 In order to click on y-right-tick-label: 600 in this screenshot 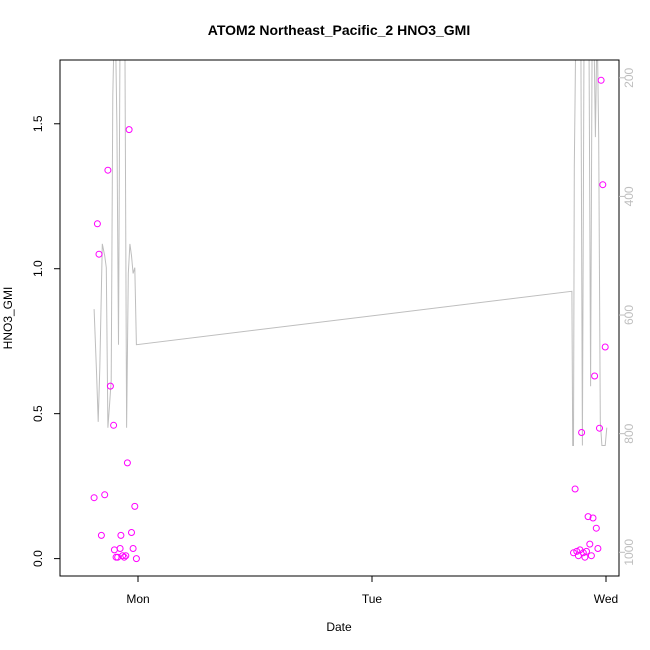, I will do `click(629, 315)`.